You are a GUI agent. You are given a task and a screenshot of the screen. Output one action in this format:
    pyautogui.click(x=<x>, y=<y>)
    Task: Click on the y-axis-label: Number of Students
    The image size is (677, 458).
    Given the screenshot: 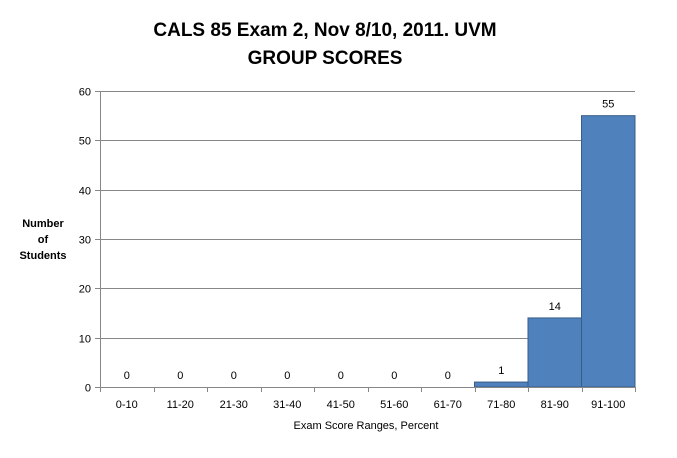 What is the action you would take?
    pyautogui.click(x=43, y=240)
    